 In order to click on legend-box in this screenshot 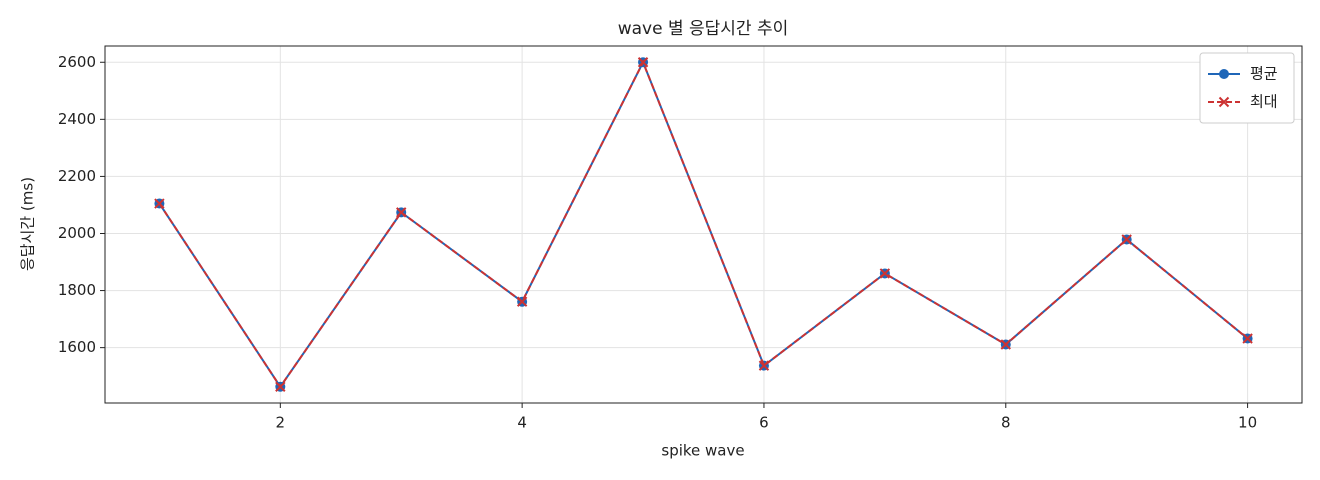, I will do `click(1247, 88)`.